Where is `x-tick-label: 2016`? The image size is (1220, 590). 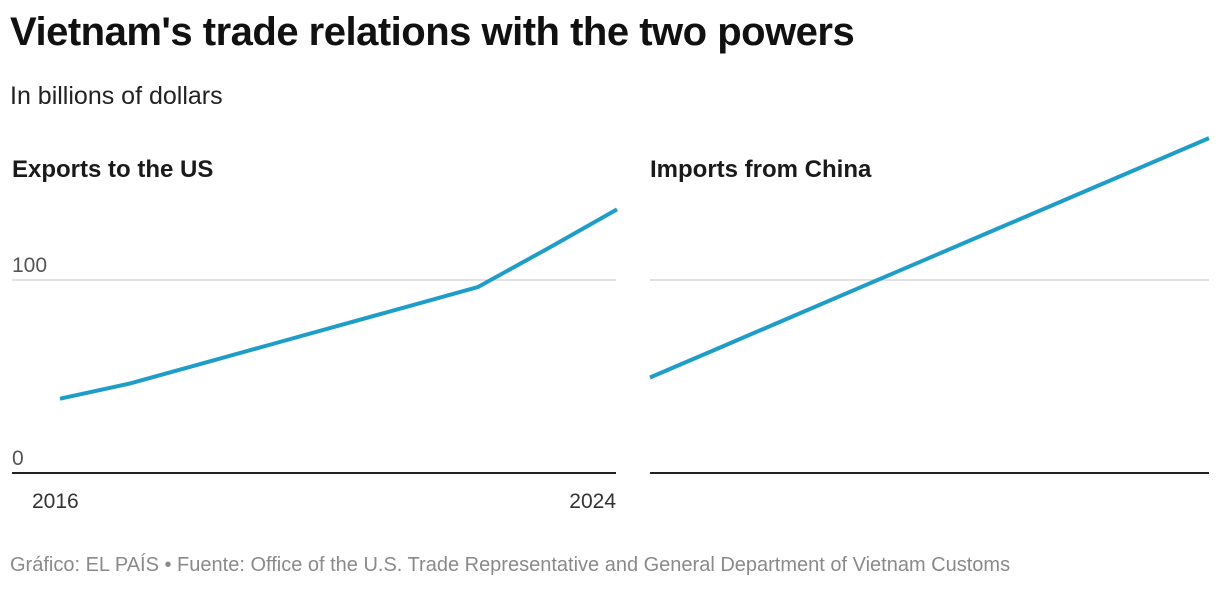 x-tick-label: 2016 is located at coordinates (55, 501).